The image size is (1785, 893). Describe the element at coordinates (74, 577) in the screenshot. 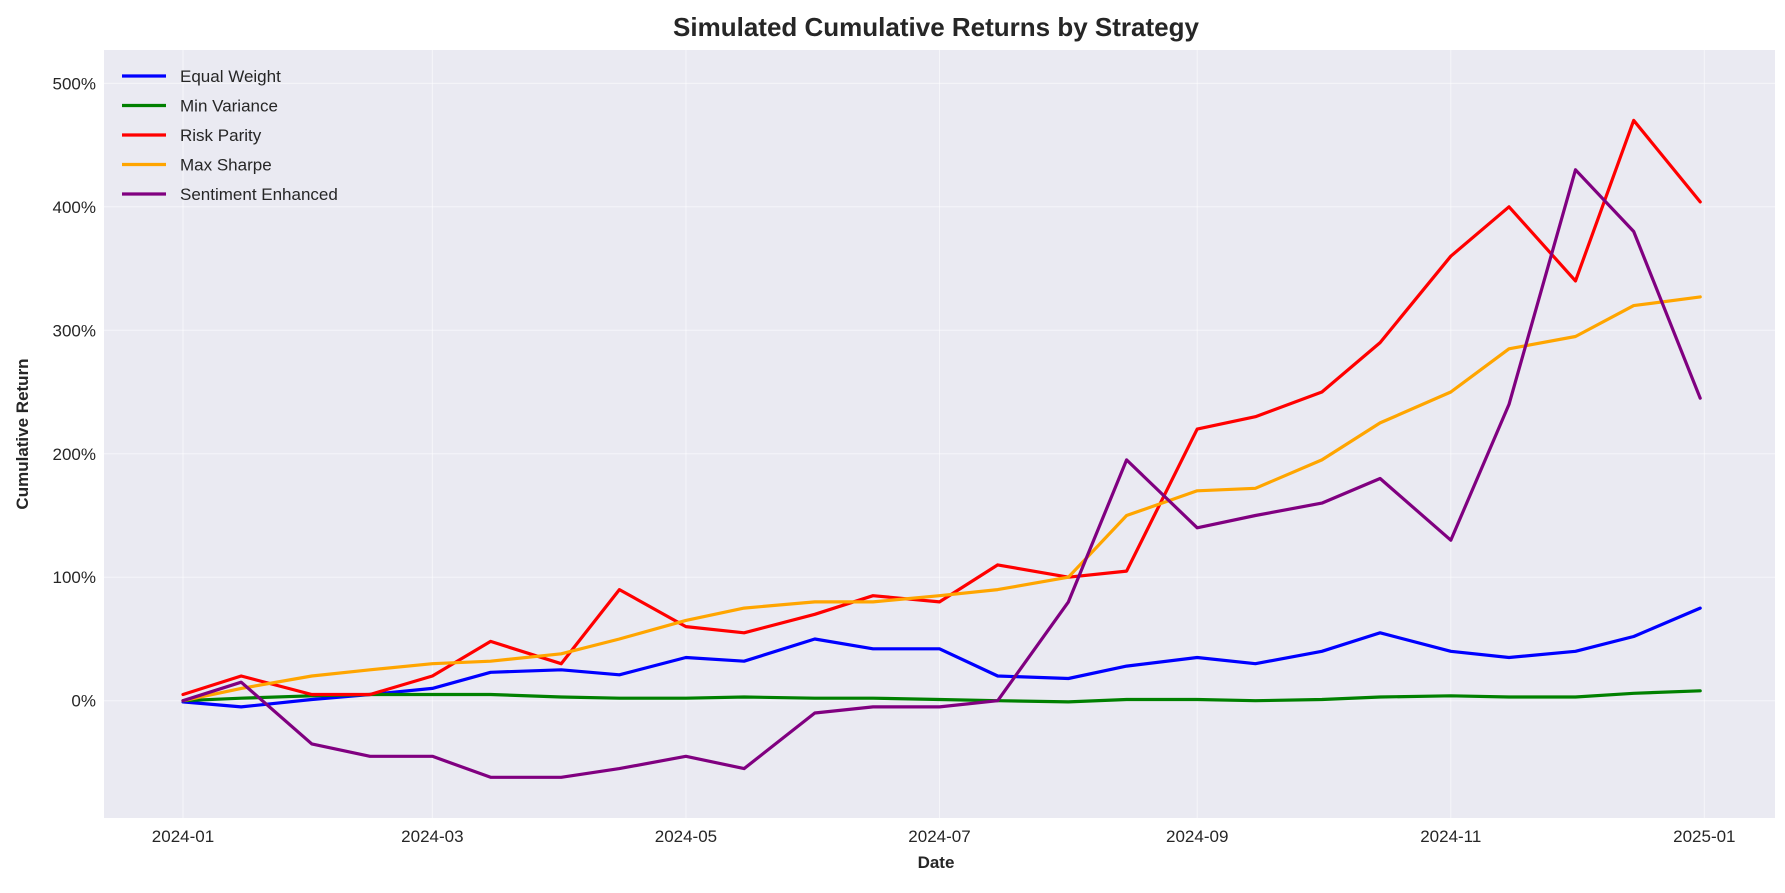

I see `y-tick-label: 100%` at that location.